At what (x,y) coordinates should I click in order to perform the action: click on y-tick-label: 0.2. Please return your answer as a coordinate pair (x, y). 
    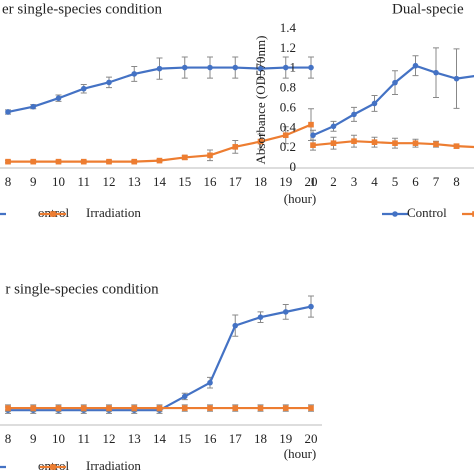
    Looking at the image, I should click on (288, 146).